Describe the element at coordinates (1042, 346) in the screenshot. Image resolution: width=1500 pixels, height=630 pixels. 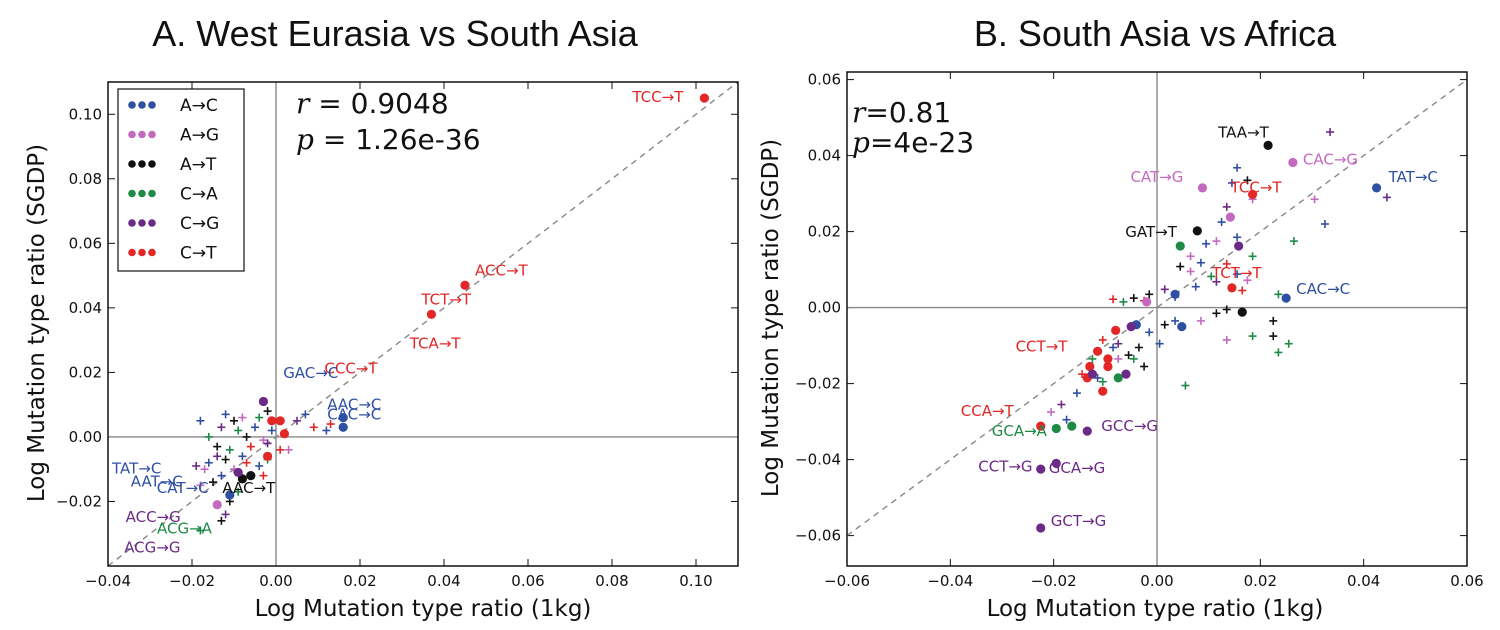
I see `data-point-label: CCT→T` at that location.